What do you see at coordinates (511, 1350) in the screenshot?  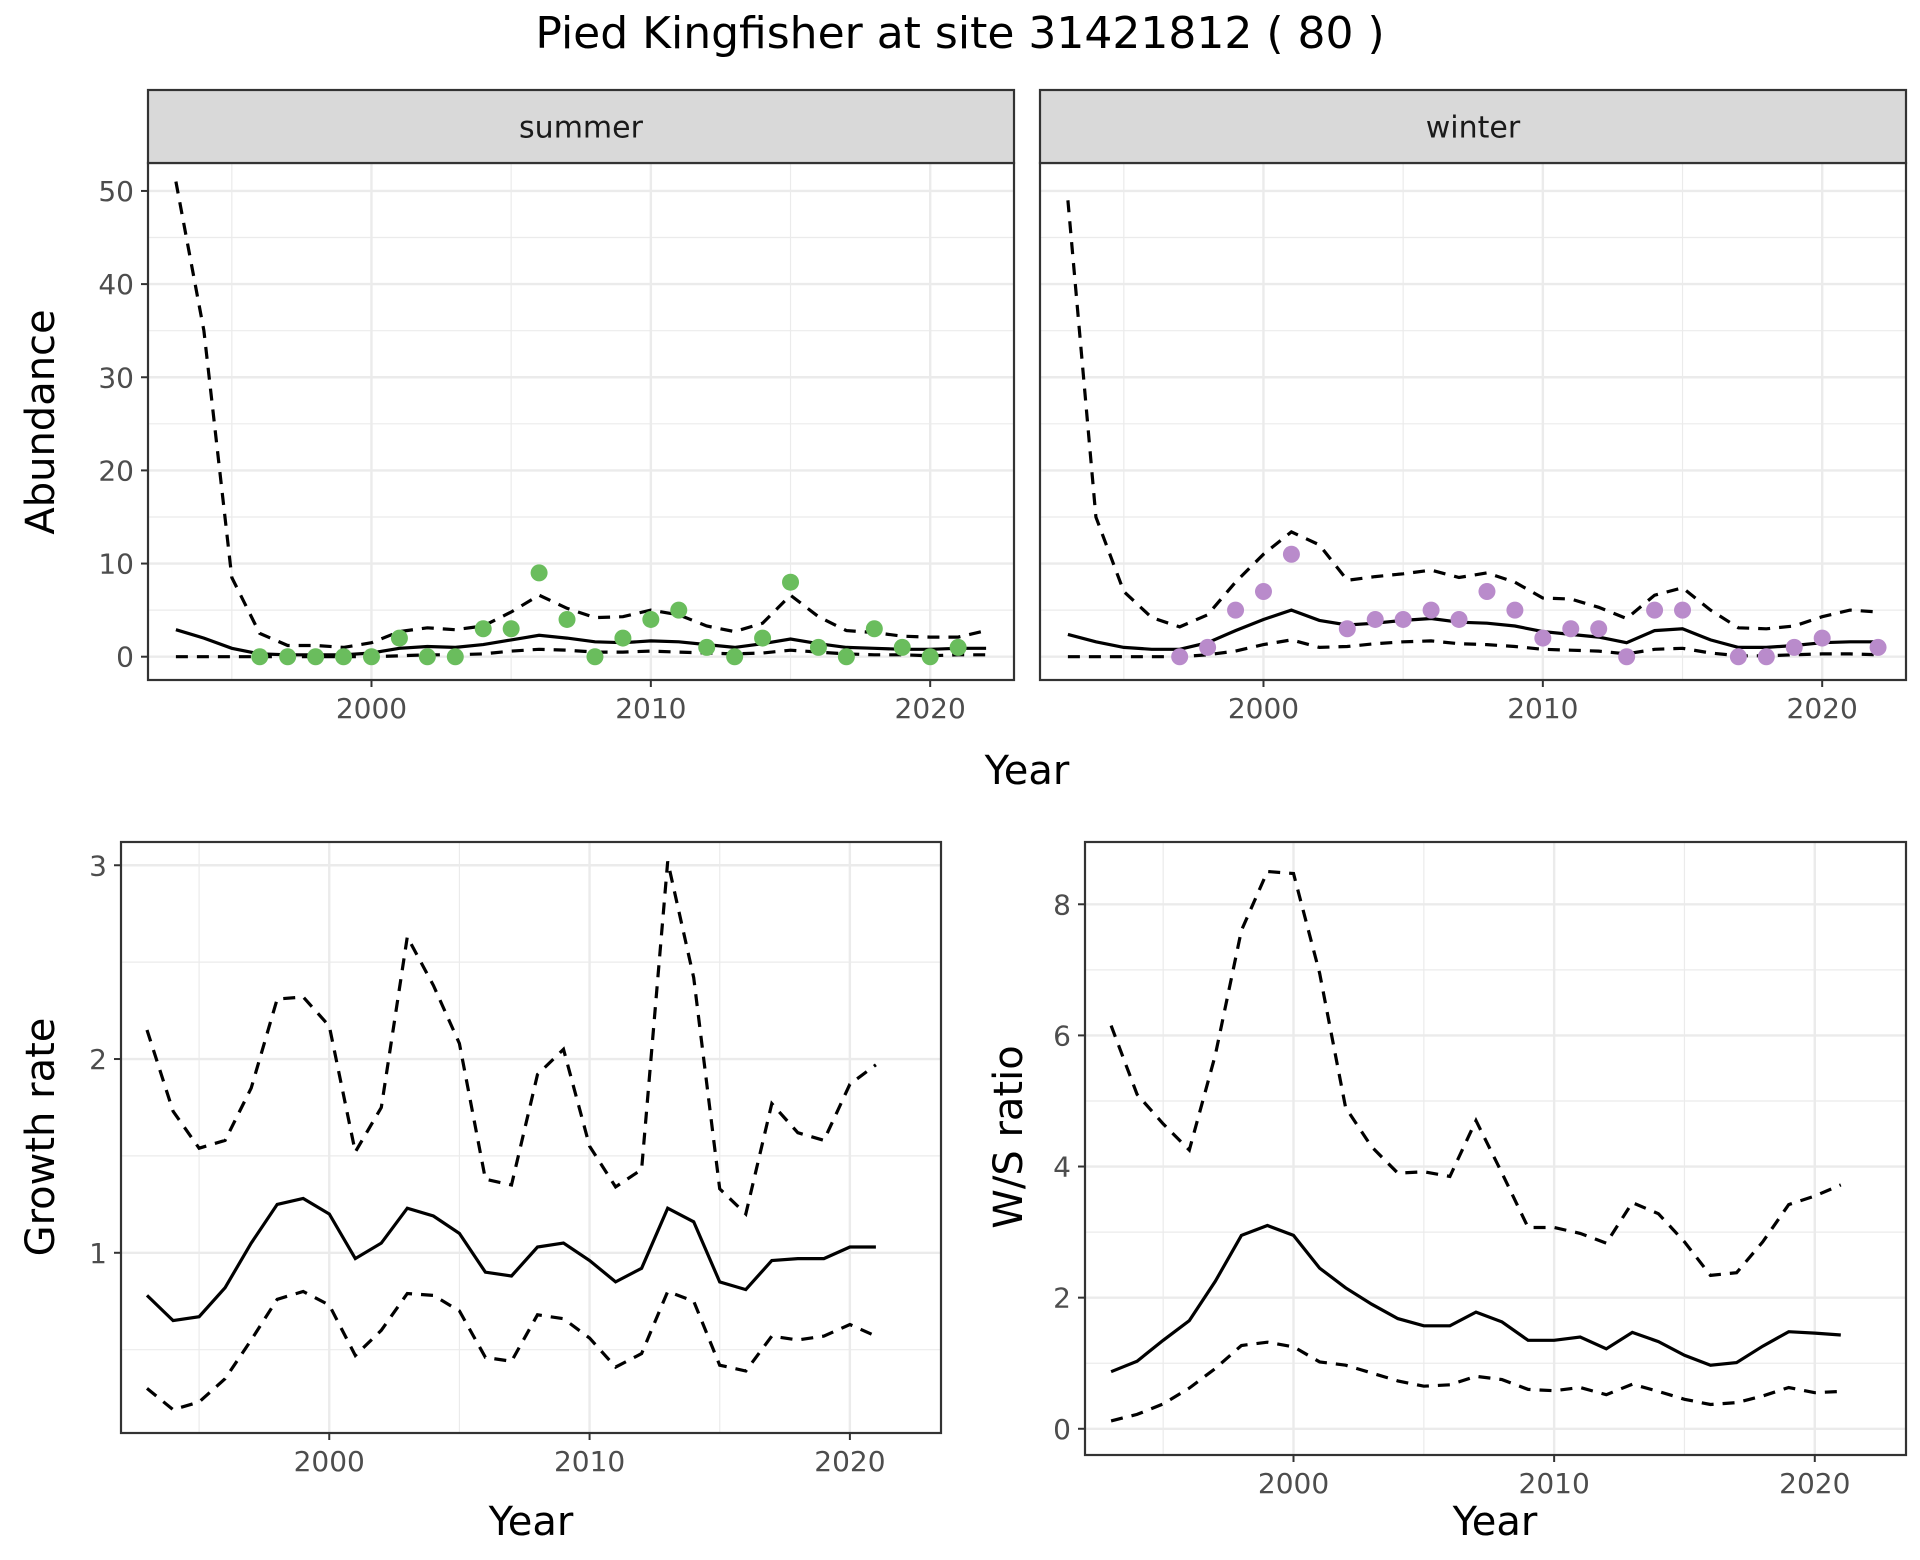 I see `lower-ci-line` at bounding box center [511, 1350].